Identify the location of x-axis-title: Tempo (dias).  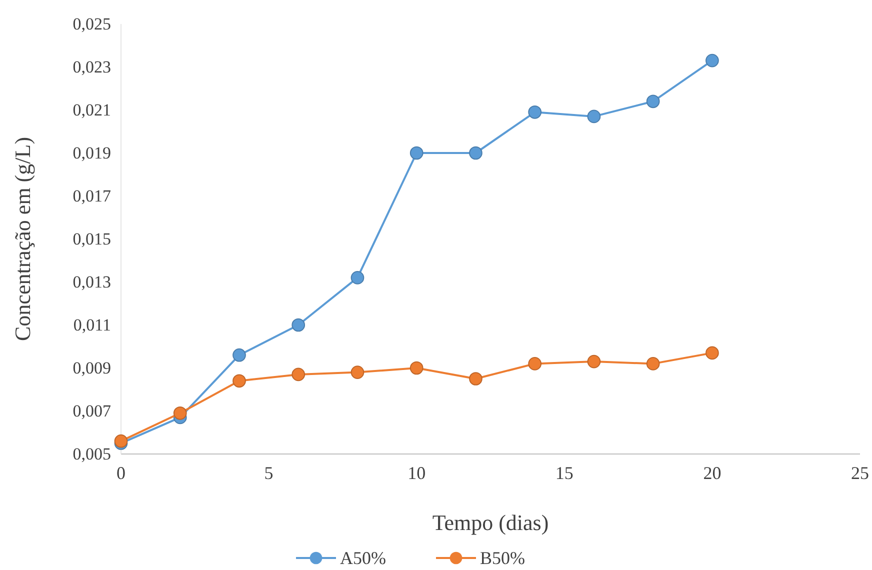
(490, 522).